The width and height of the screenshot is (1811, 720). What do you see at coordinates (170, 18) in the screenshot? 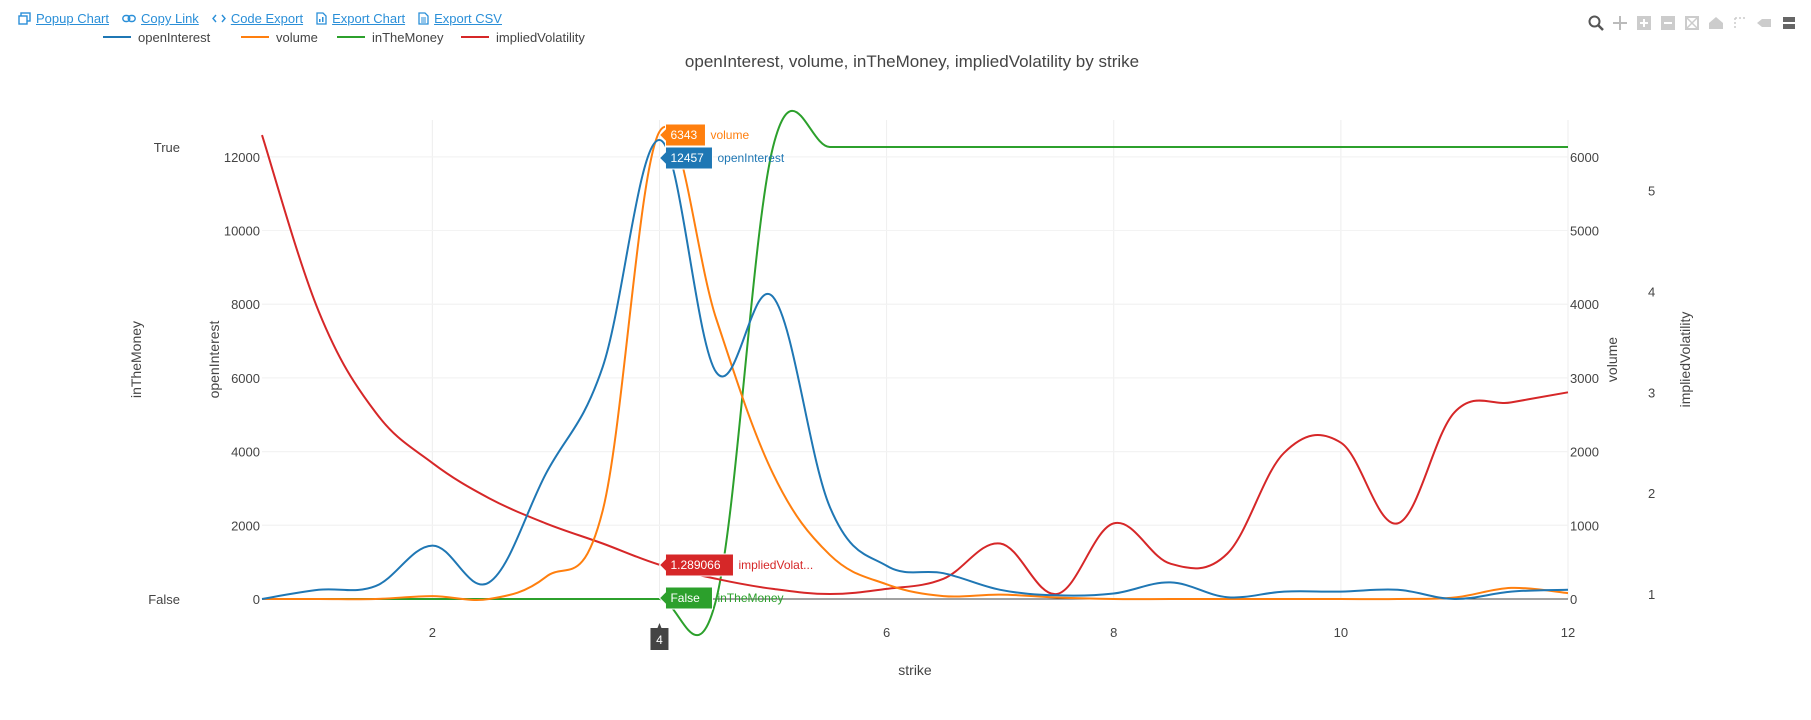
I see `copy-link-label: Copy Link` at bounding box center [170, 18].